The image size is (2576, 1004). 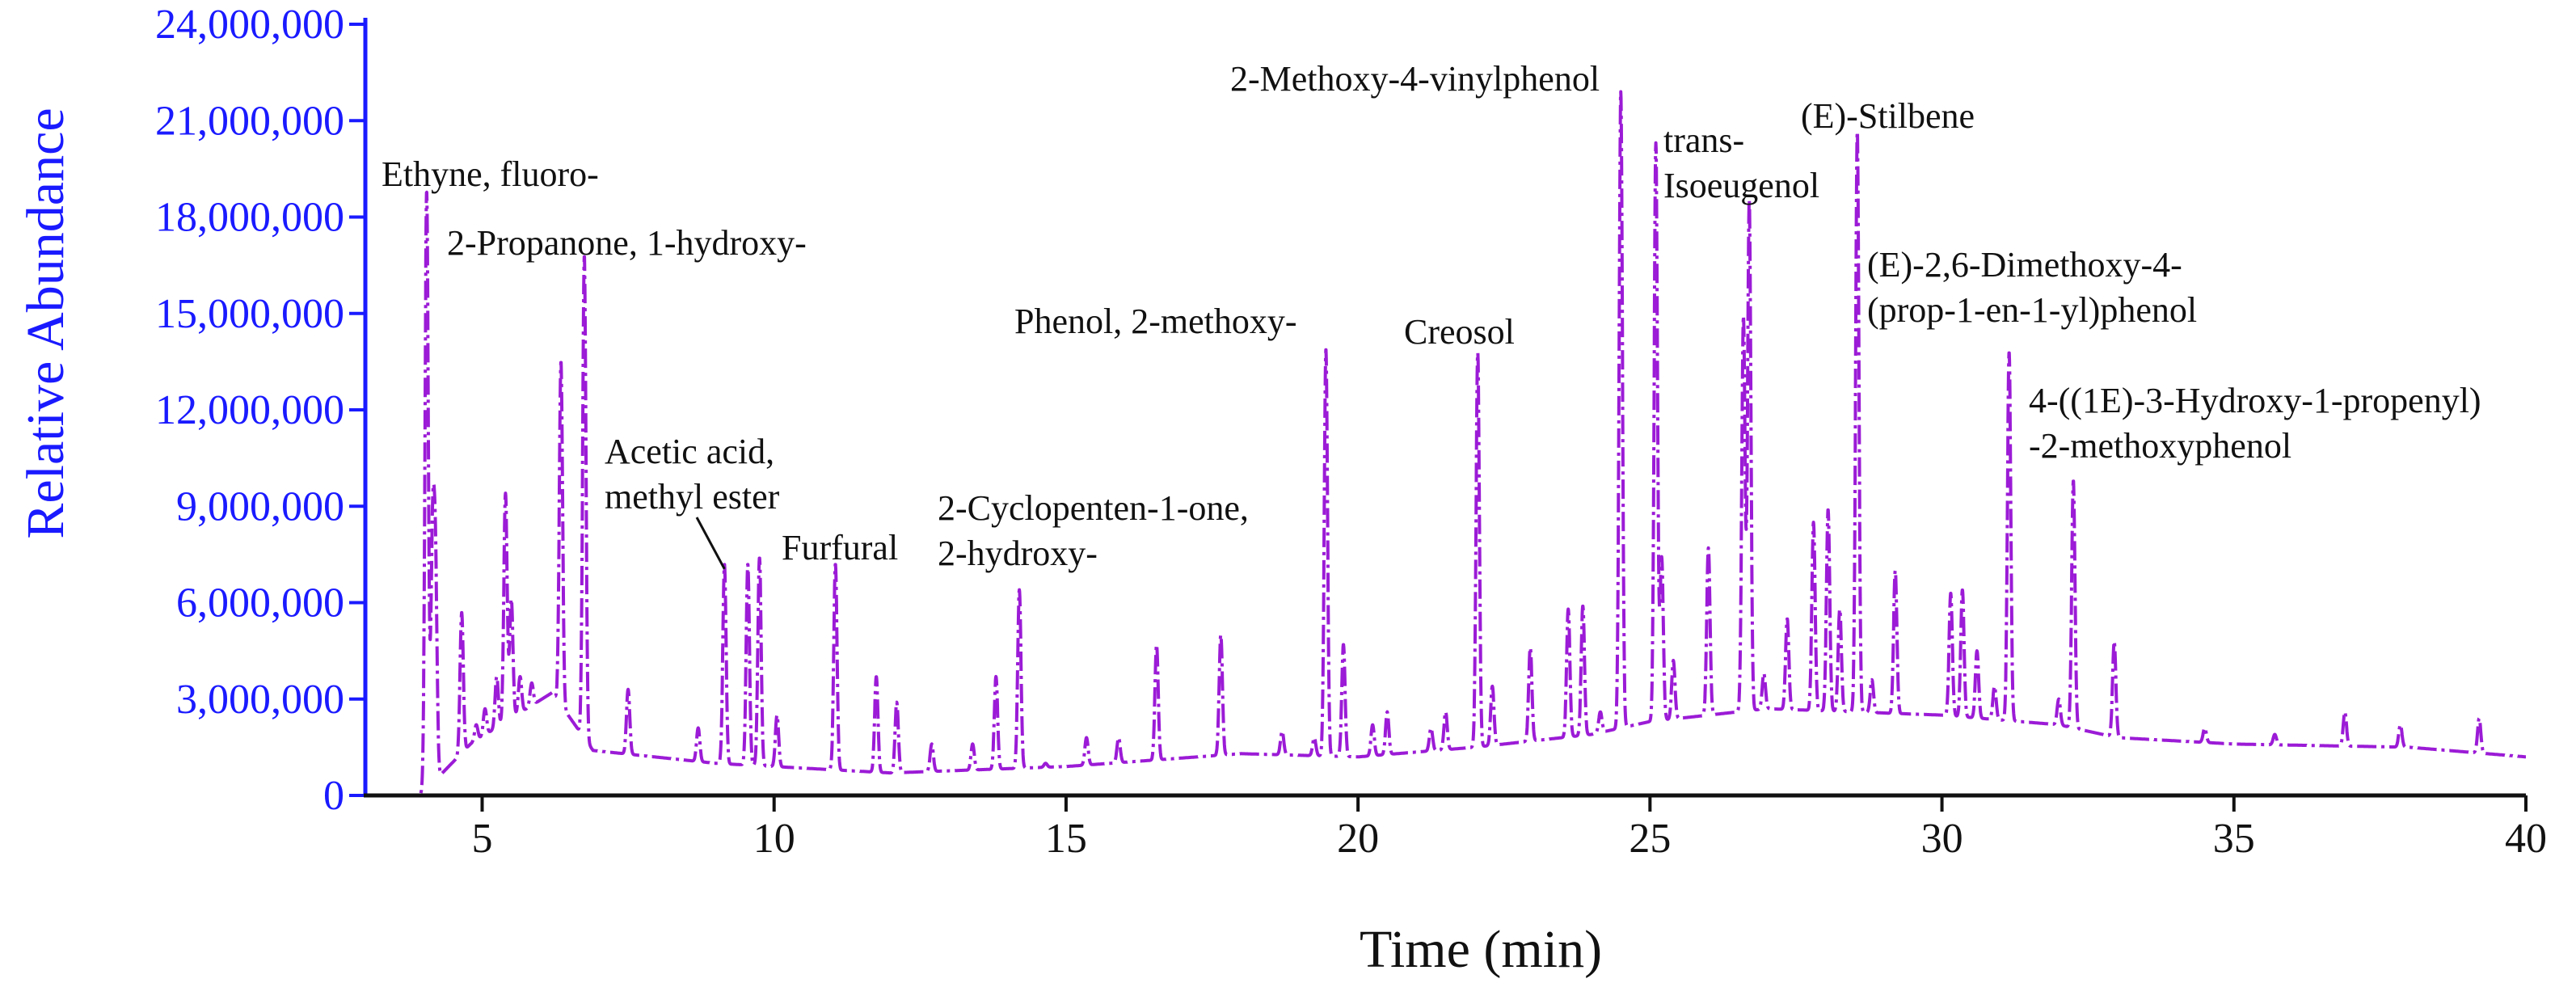 I want to click on x-tick-label: 40, so click(x=2526, y=839).